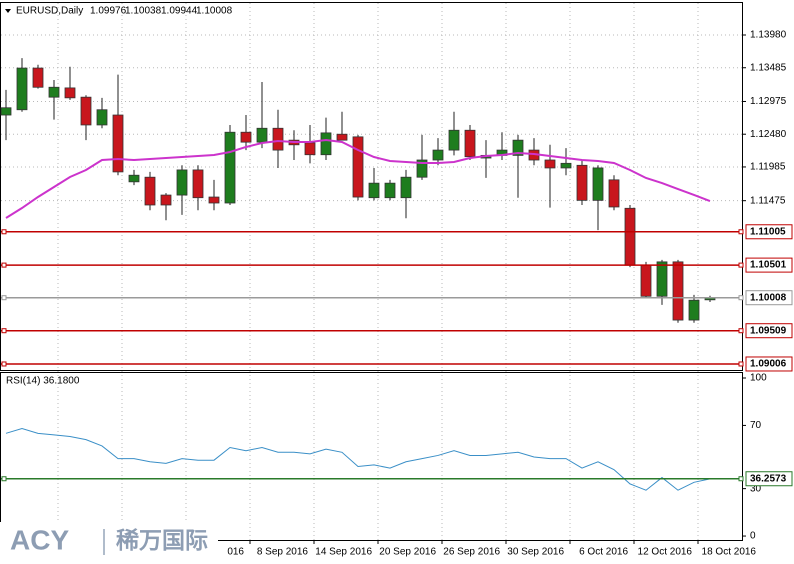  What do you see at coordinates (603, 552) in the screenshot?
I see `x-tick-label: 6 Oct 2016` at bounding box center [603, 552].